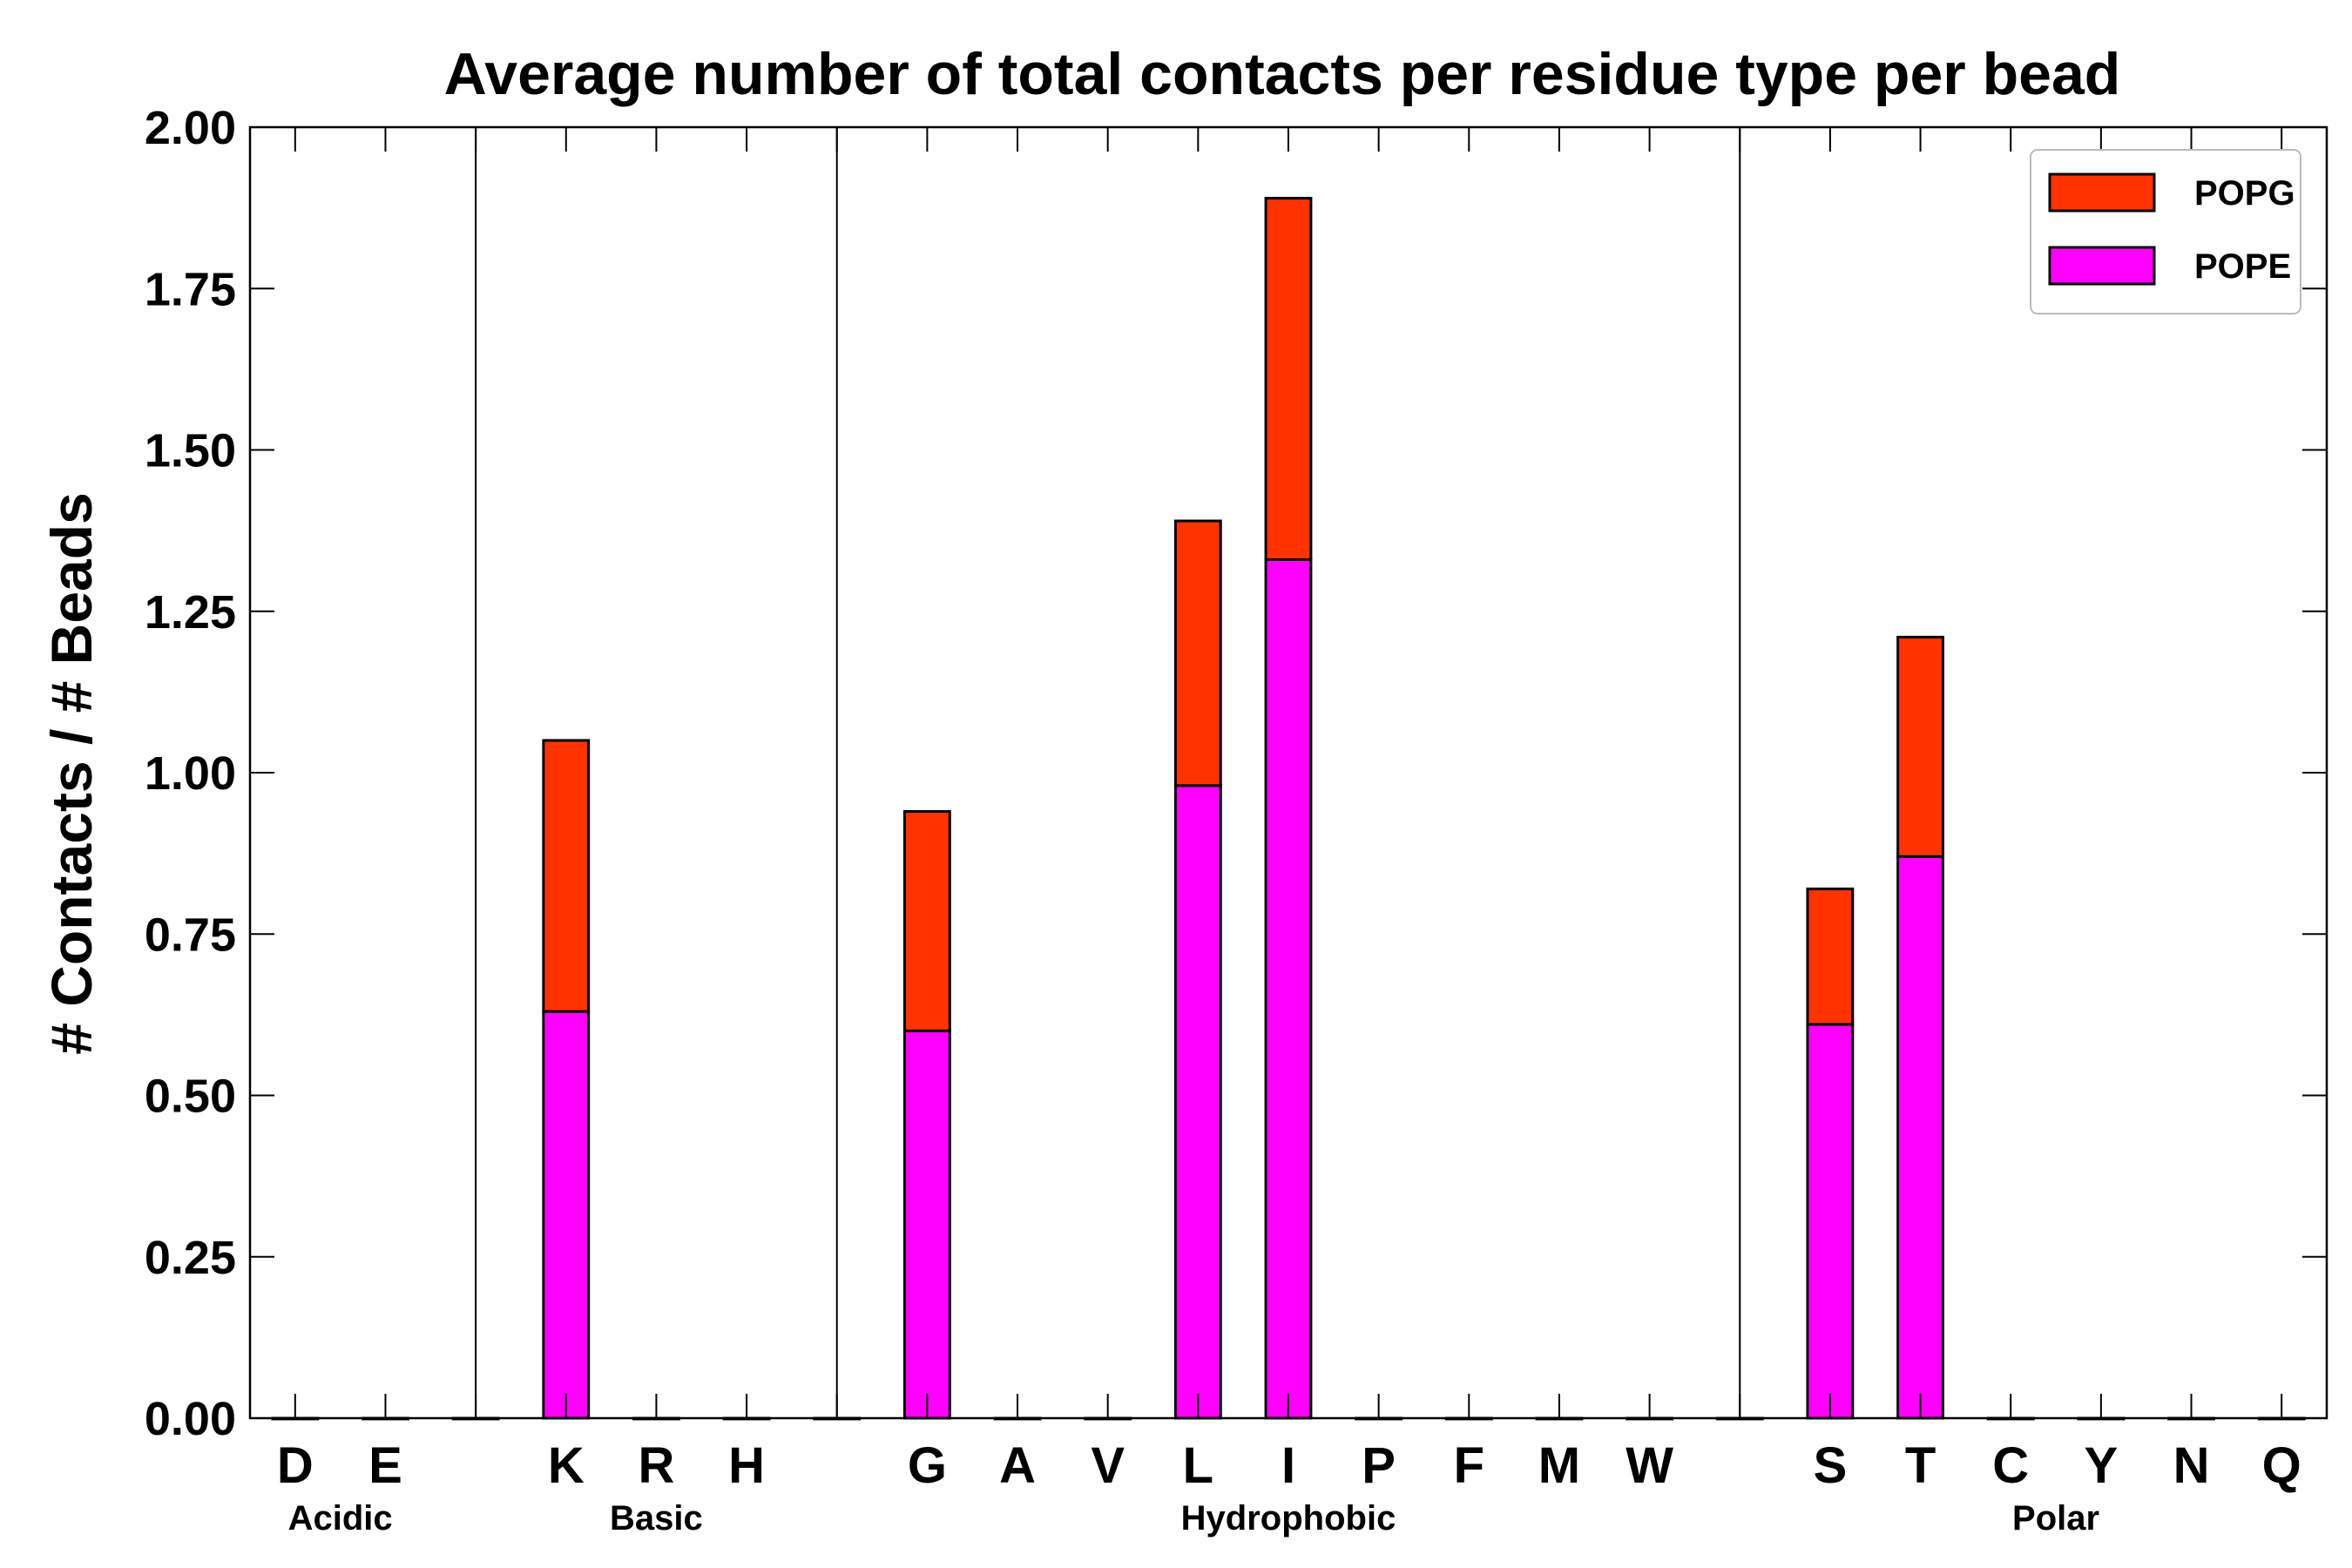  Describe the element at coordinates (385, 1466) in the screenshot. I see `x-tick-label-E: E` at that location.